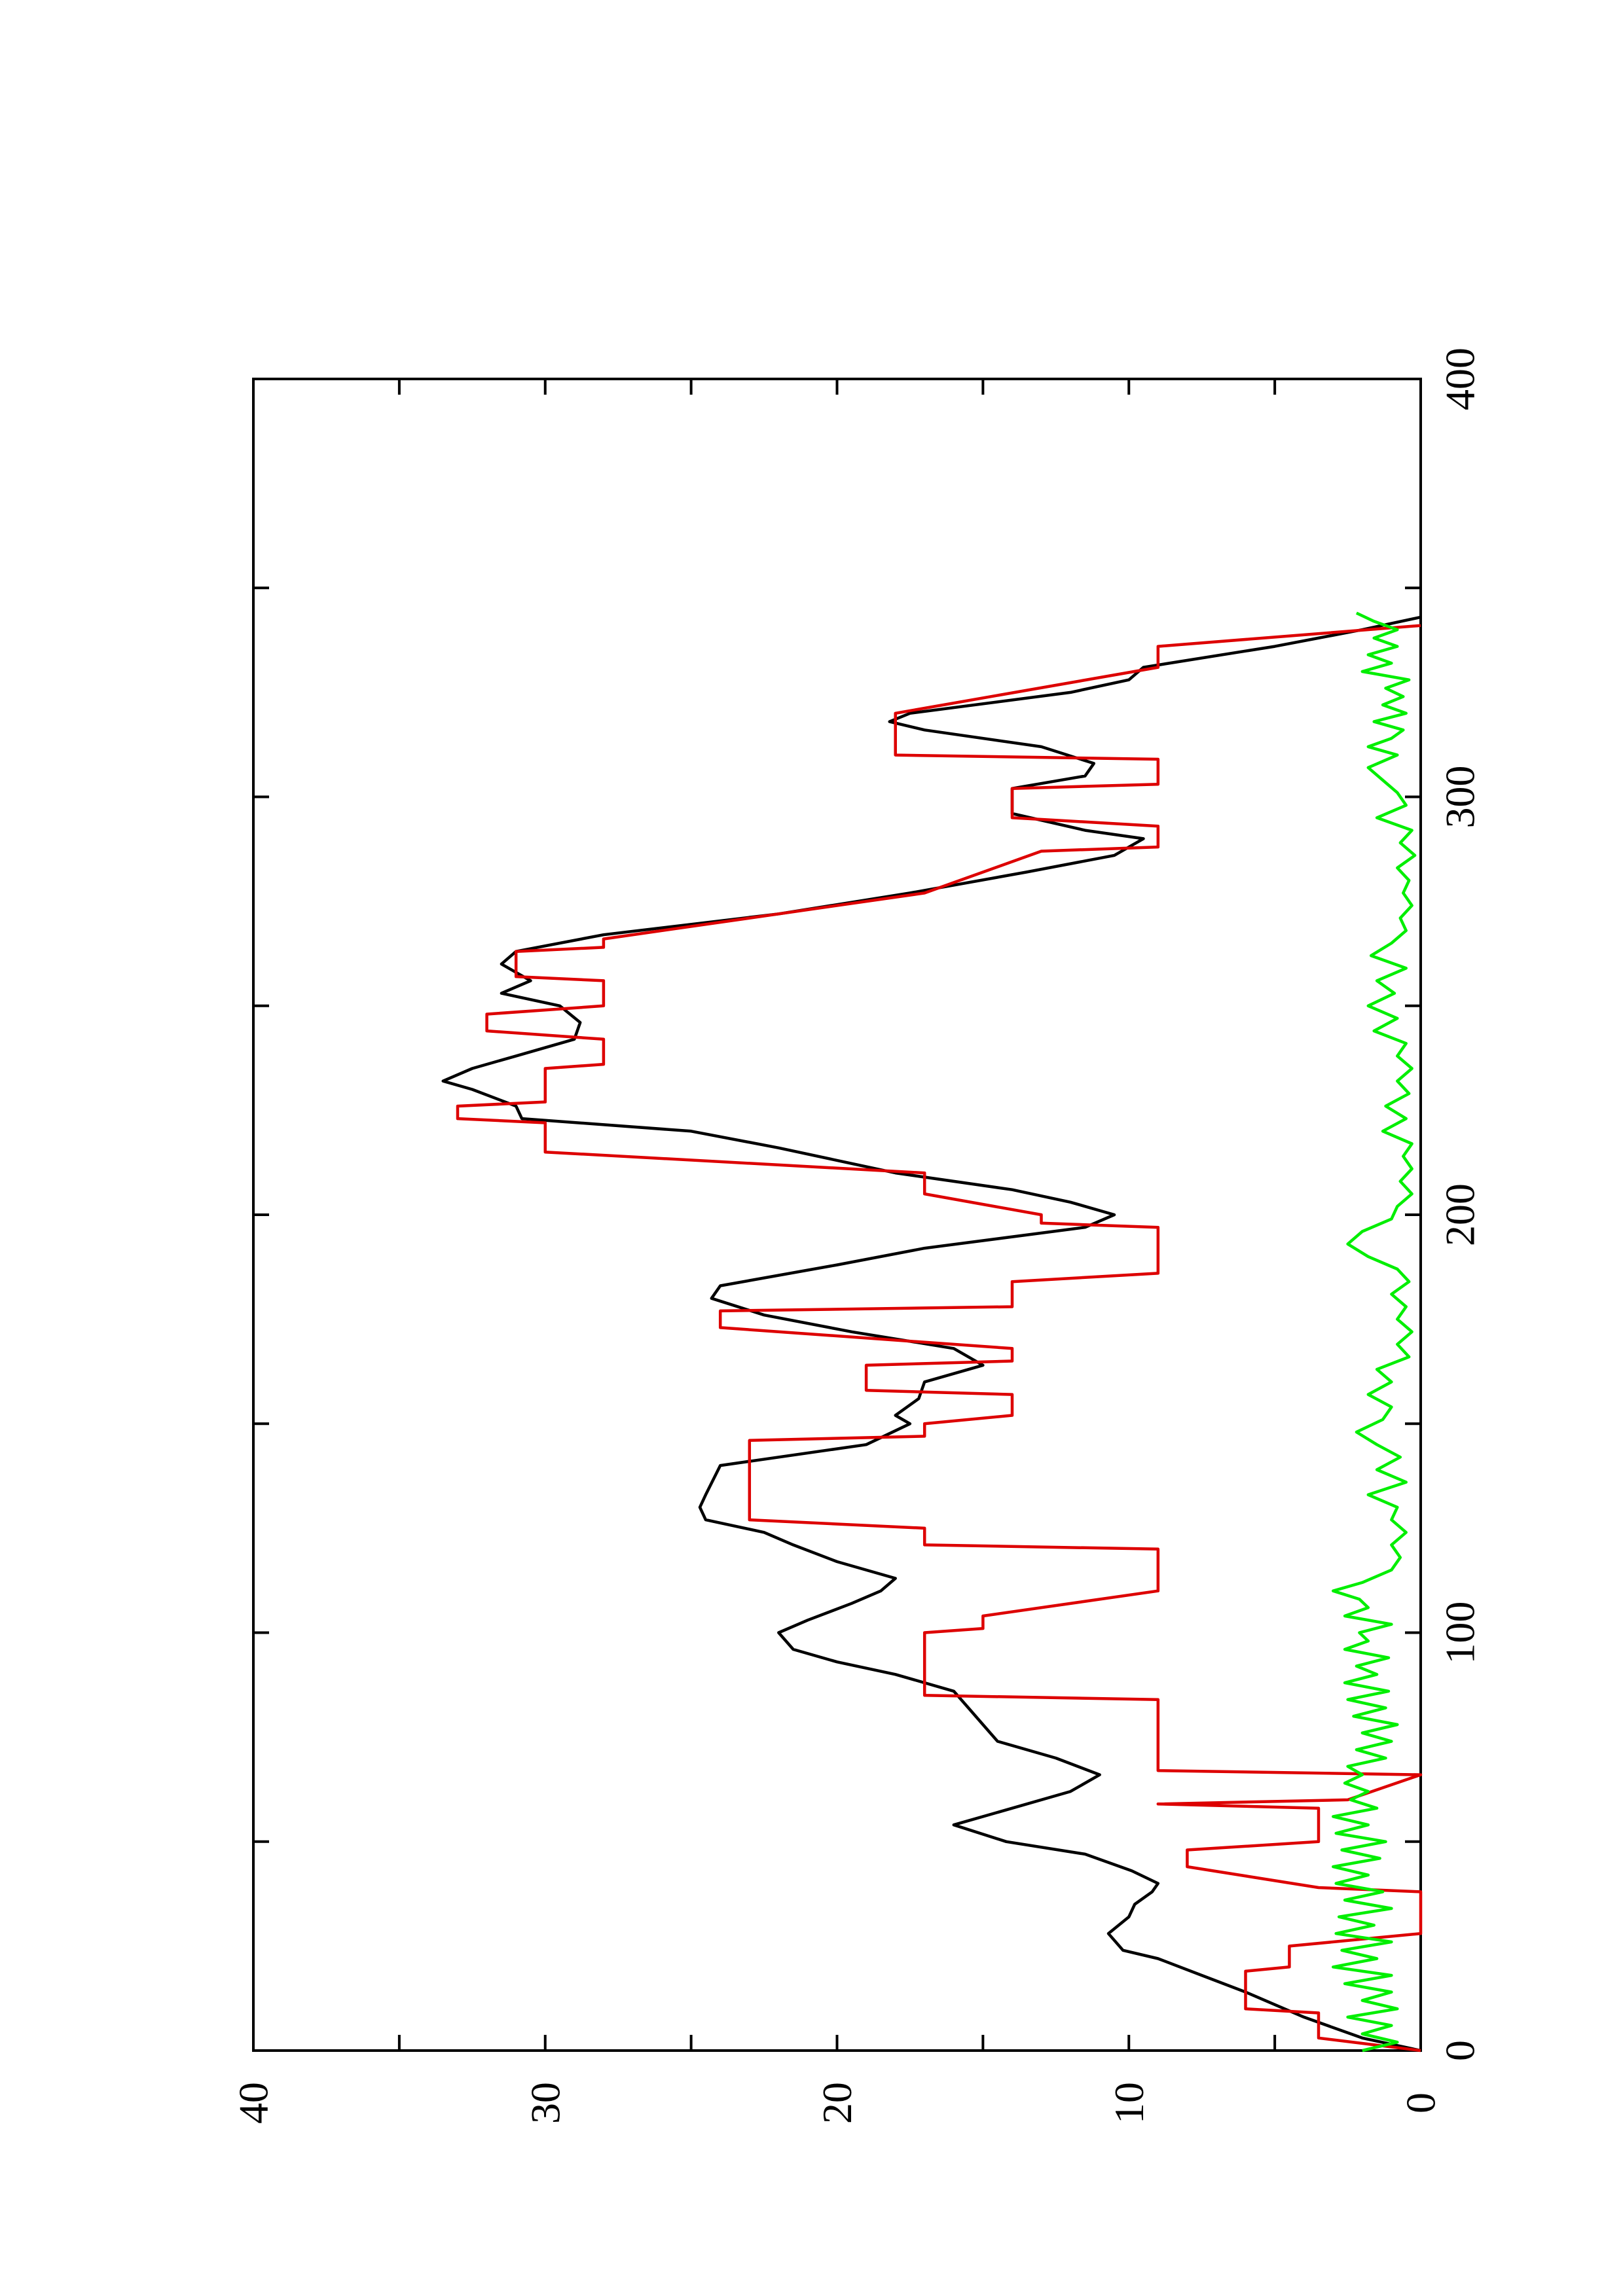 The height and width of the screenshot is (2296, 1623). I want to click on y-tick-label: 0, so click(1421, 2102).